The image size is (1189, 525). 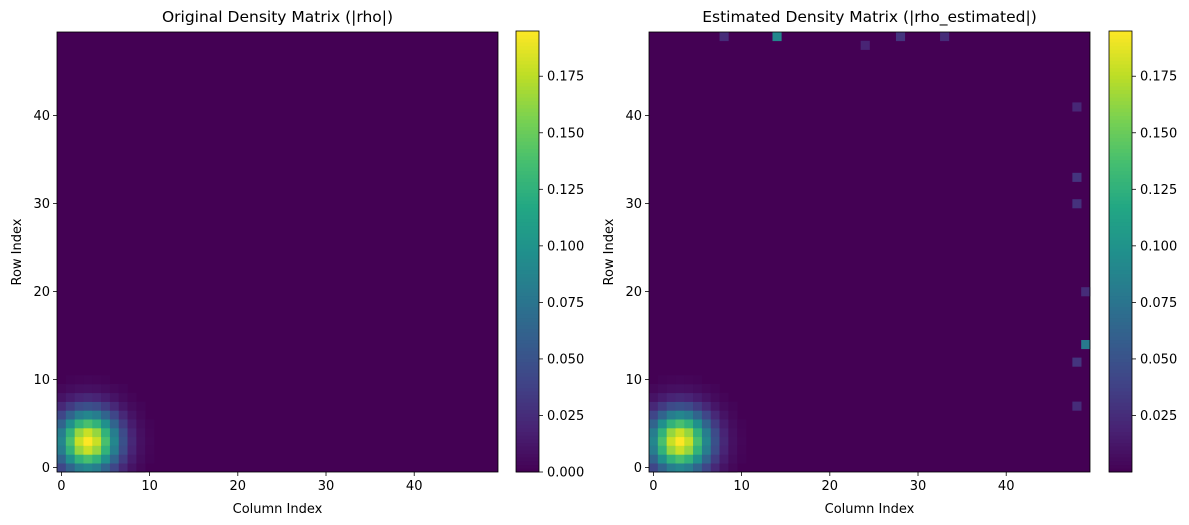 I want to click on colorbar-tick-label: 0.125, so click(x=1158, y=190).